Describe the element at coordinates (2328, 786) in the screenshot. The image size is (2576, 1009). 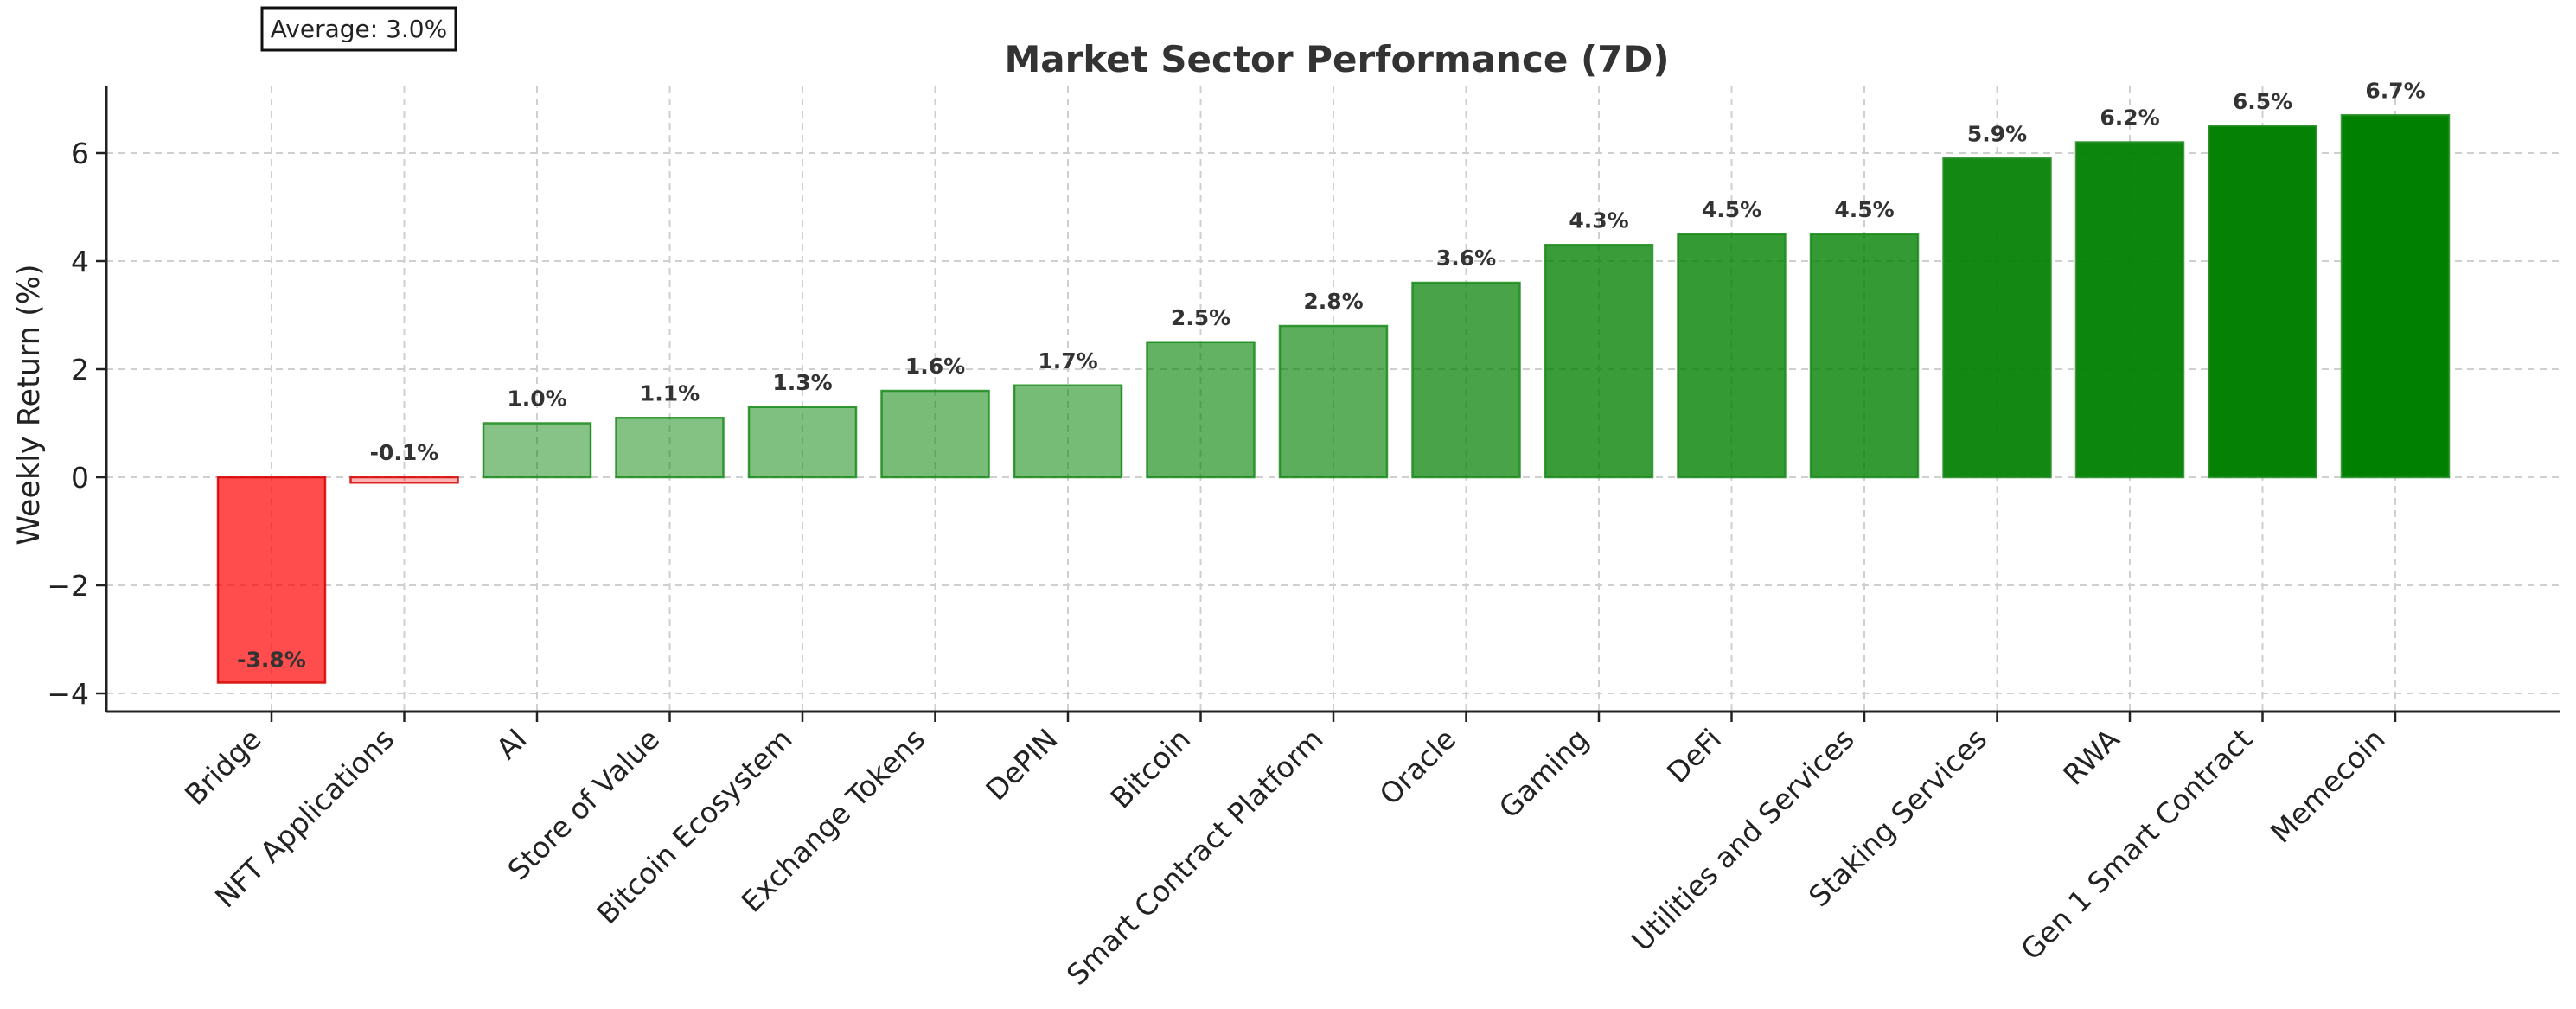
I see `x-tick-label: Memecoin` at that location.